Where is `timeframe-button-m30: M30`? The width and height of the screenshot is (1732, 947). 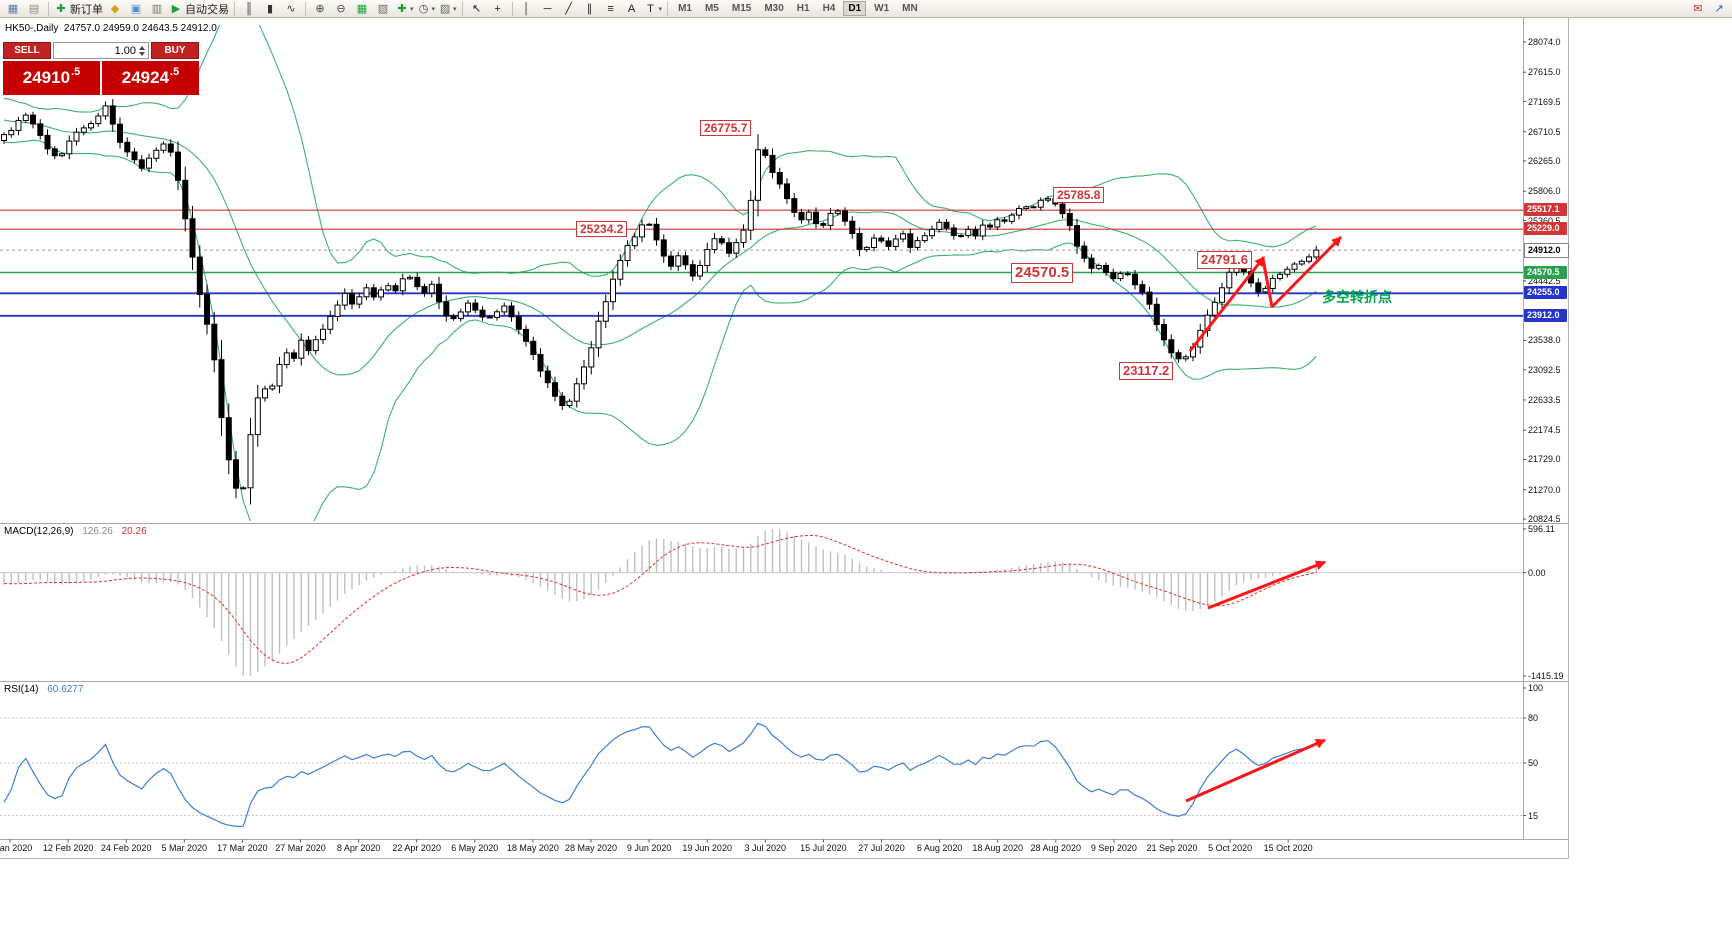
timeframe-button-m30: M30 is located at coordinates (774, 8).